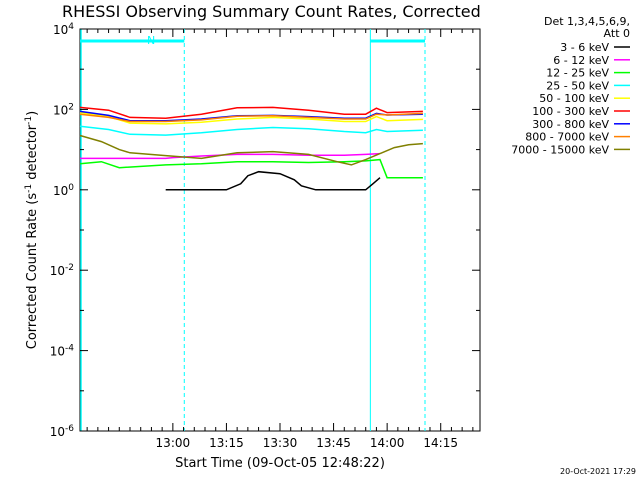 The width and height of the screenshot is (640, 480). Describe the element at coordinates (440, 443) in the screenshot. I see `x-tick-label: 14:15` at that location.